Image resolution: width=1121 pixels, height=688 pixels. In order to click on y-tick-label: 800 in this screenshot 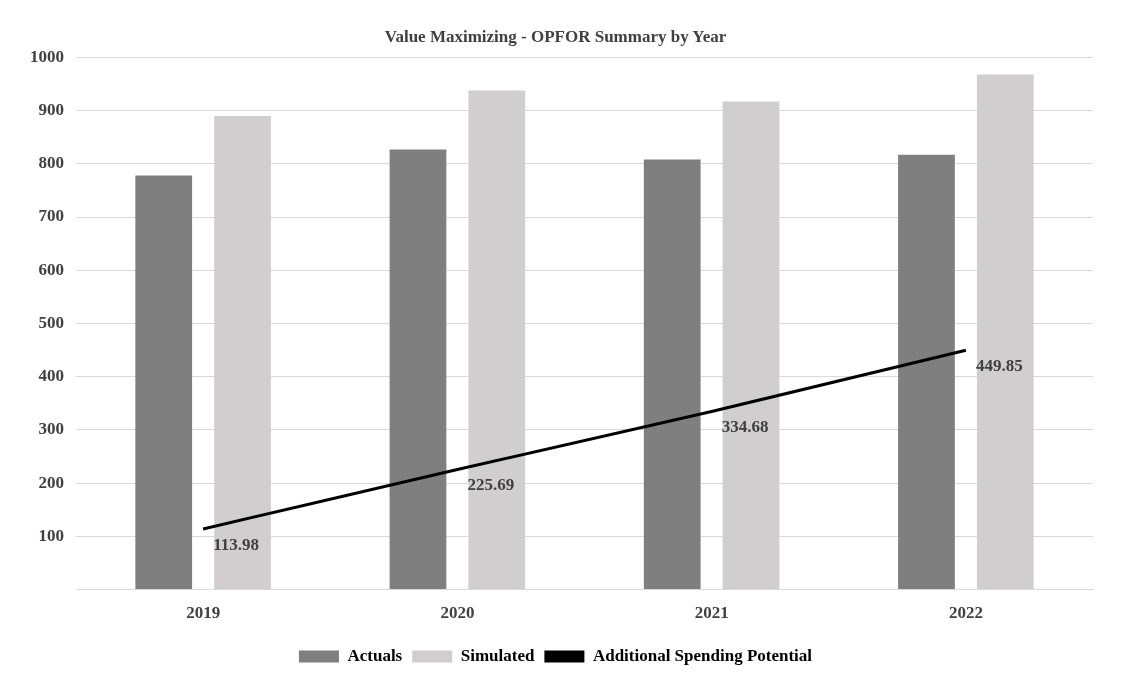, I will do `click(51, 163)`.